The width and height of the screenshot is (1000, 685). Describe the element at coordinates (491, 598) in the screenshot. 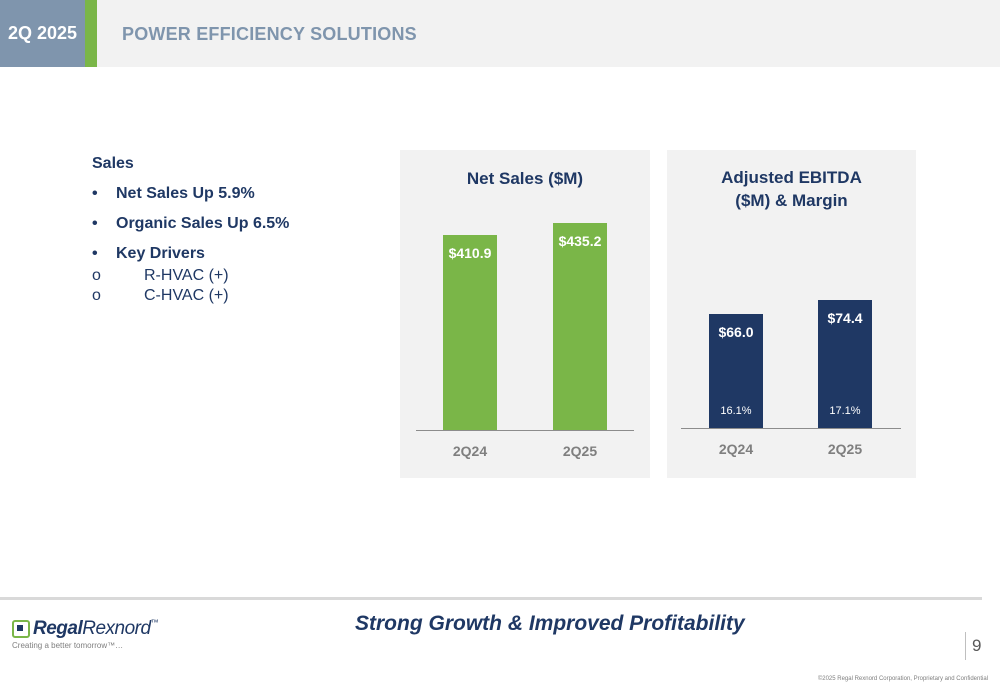

I see `footer-rule` at that location.